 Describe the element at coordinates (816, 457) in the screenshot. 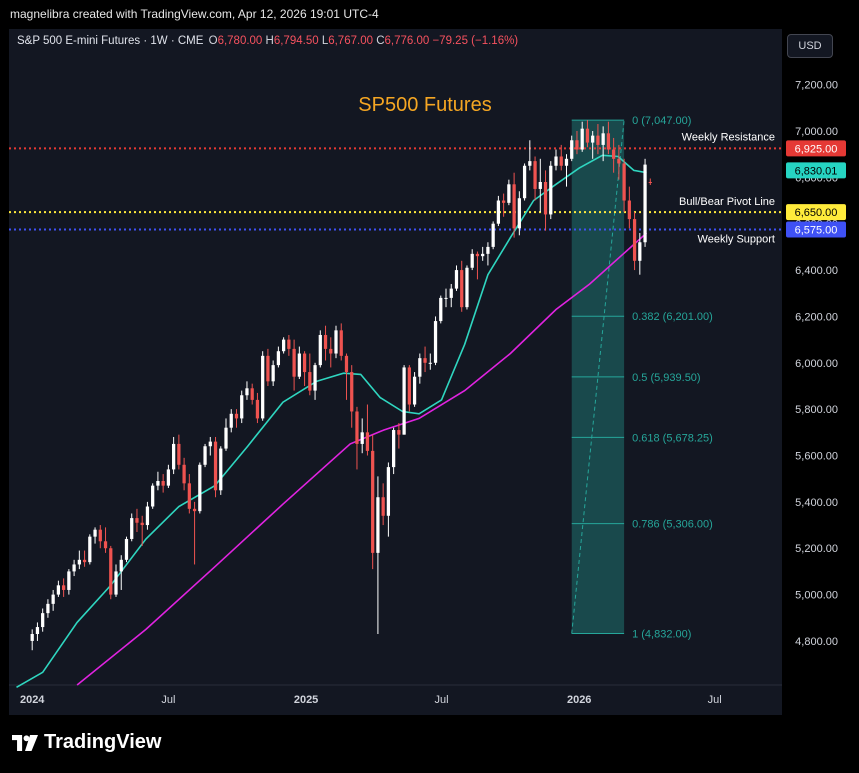

I see `y-tick-label: 5,600.00` at that location.